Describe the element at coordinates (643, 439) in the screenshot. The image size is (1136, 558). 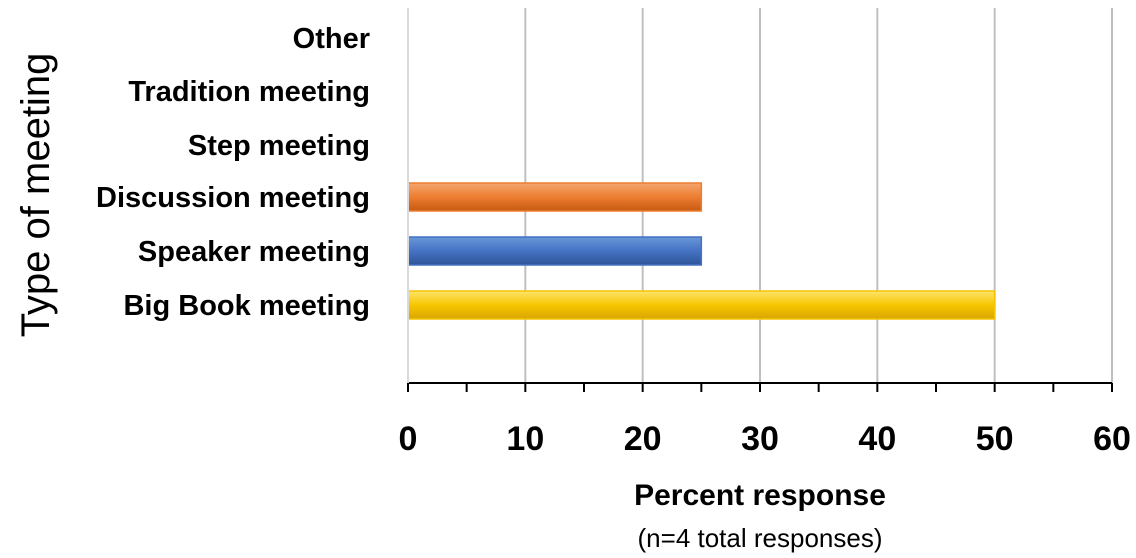
I see `x-tick-label: 20` at that location.